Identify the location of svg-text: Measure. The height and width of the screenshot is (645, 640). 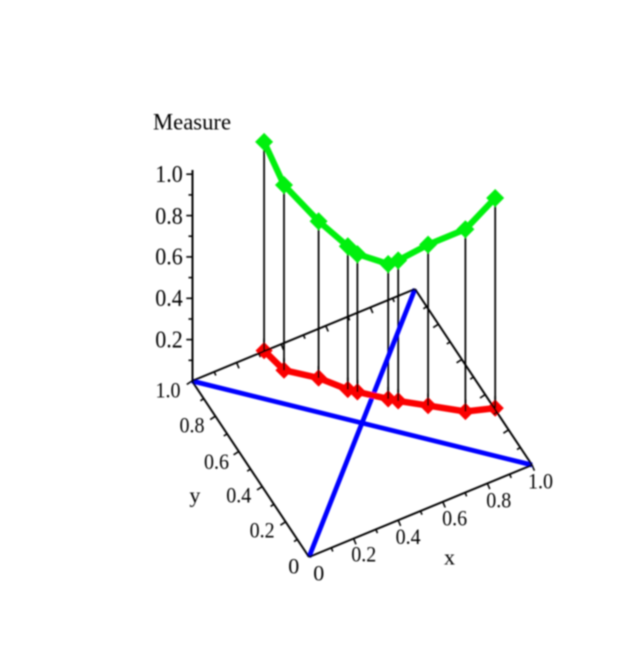
(192, 121).